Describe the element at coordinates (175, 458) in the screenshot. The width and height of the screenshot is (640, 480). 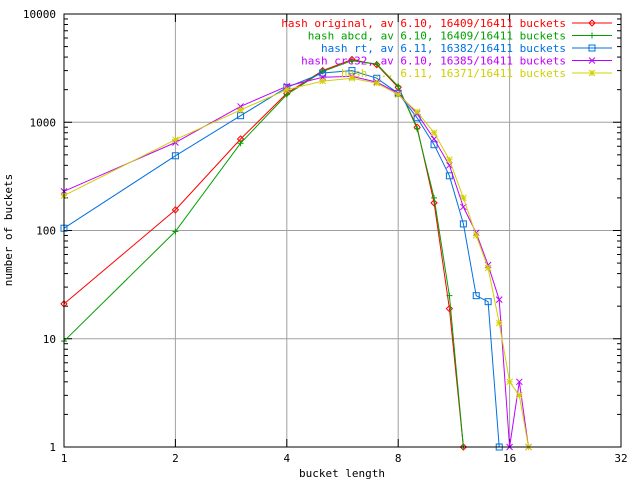
I see `x-tick-label: 2` at that location.